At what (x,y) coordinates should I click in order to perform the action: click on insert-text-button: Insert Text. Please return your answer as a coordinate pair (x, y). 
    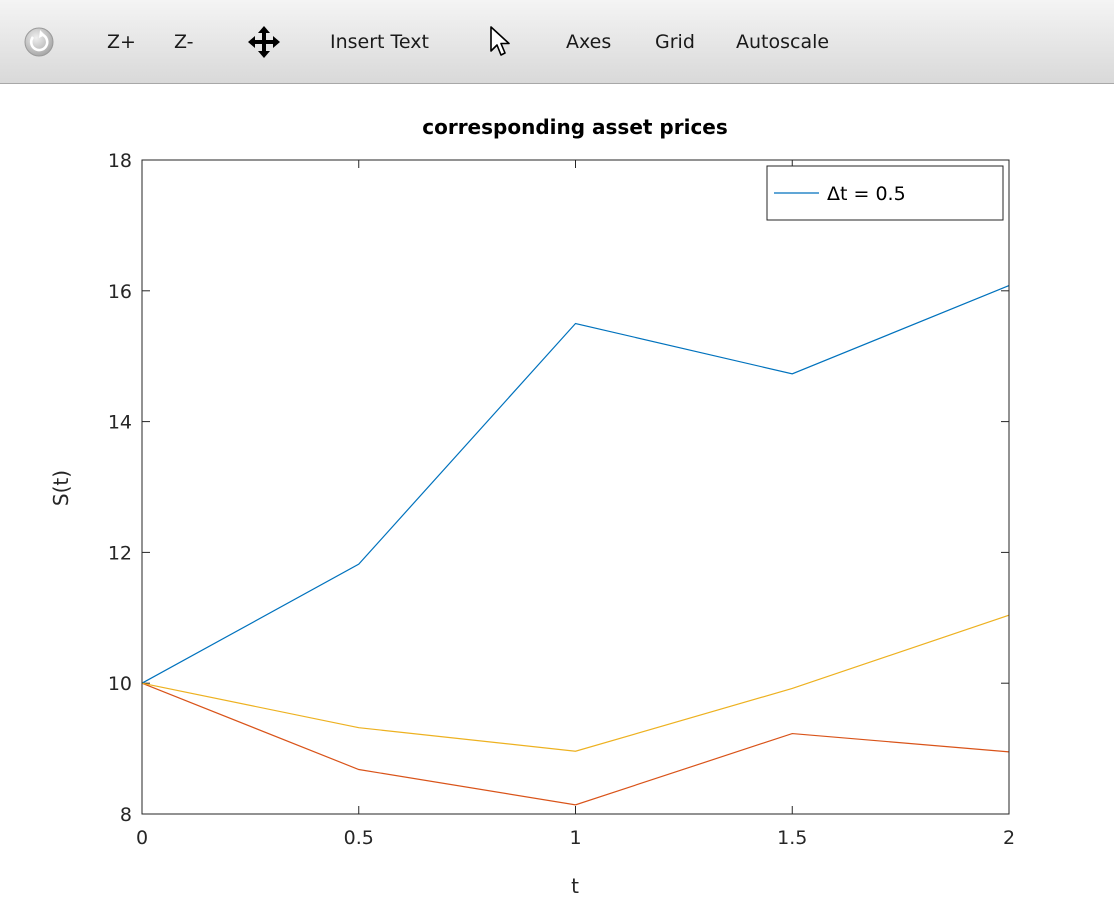
    Looking at the image, I should click on (379, 42).